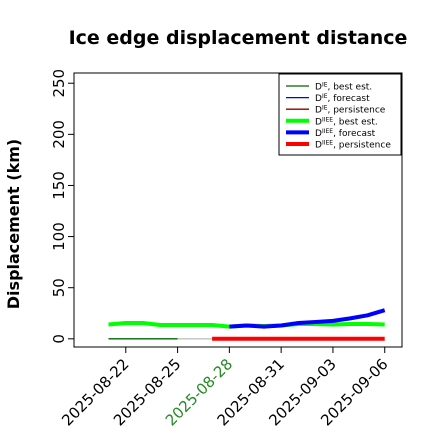 The width and height of the screenshot is (440, 440). I want to click on legend-entry-5: DIIEE, persistence, so click(353, 145).